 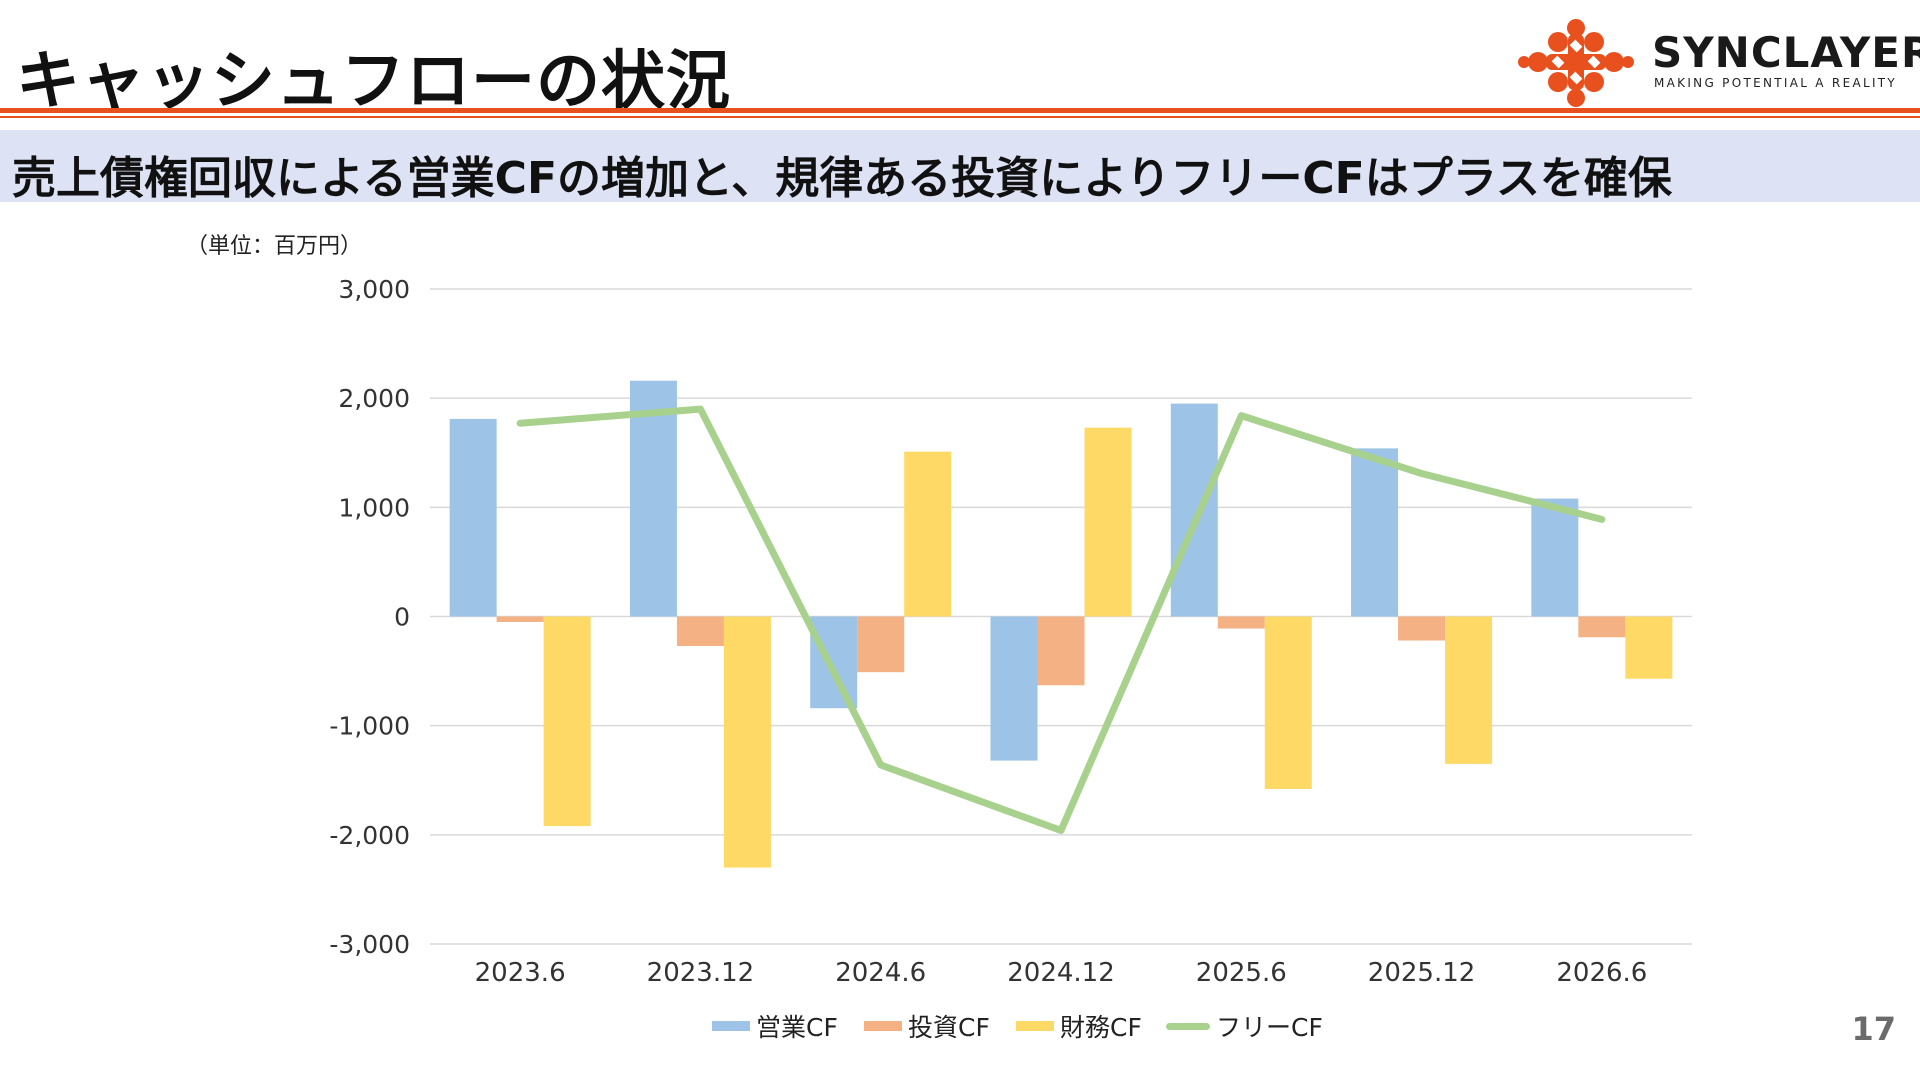 What do you see at coordinates (402, 617) in the screenshot?
I see `y-tick-label: 0` at bounding box center [402, 617].